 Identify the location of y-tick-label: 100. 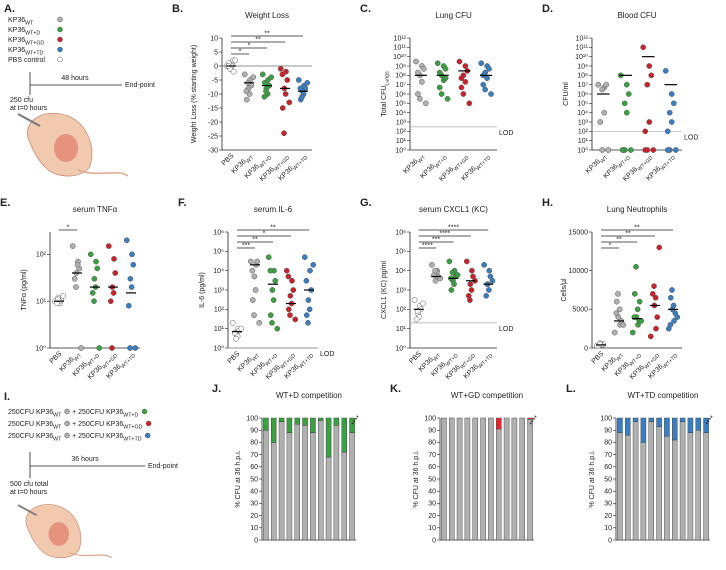
(430, 418).